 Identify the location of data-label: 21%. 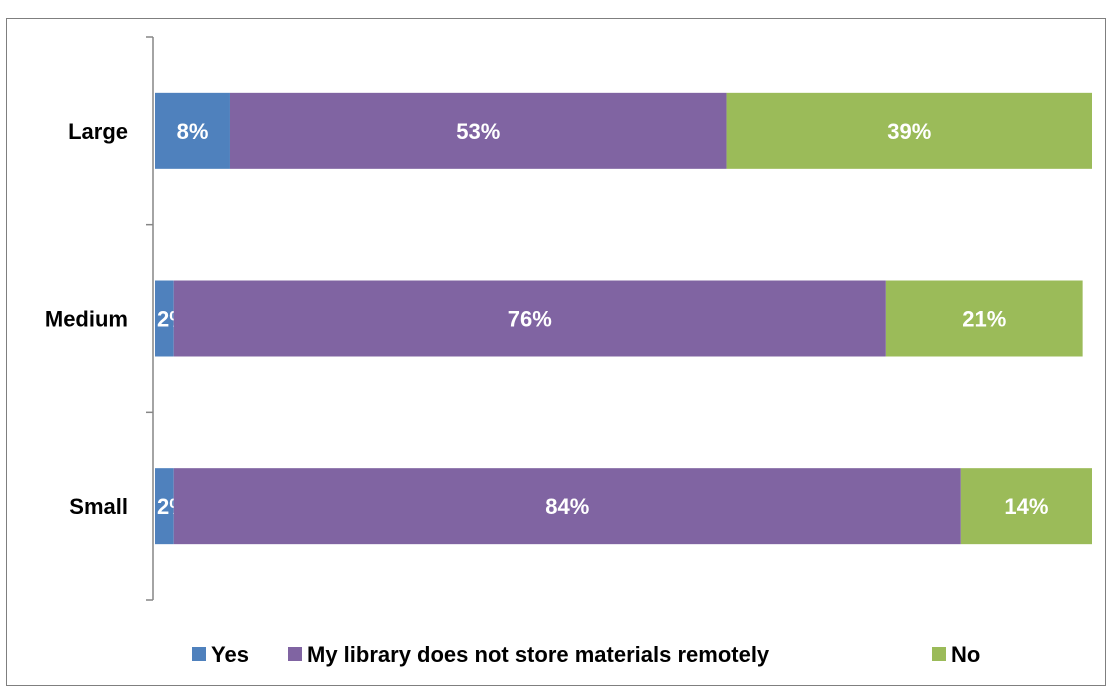
(984, 319).